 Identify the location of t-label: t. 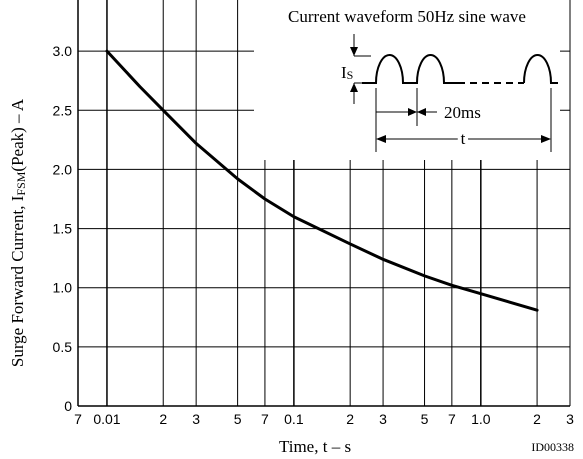
(463, 138).